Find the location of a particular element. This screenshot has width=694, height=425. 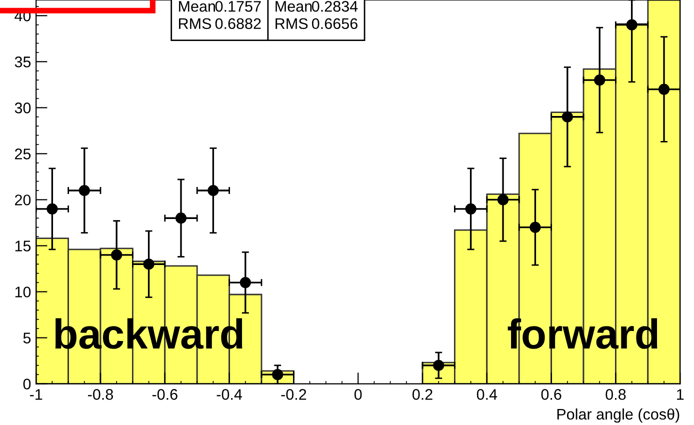

x-tick-label: 0.2 is located at coordinates (422, 394).